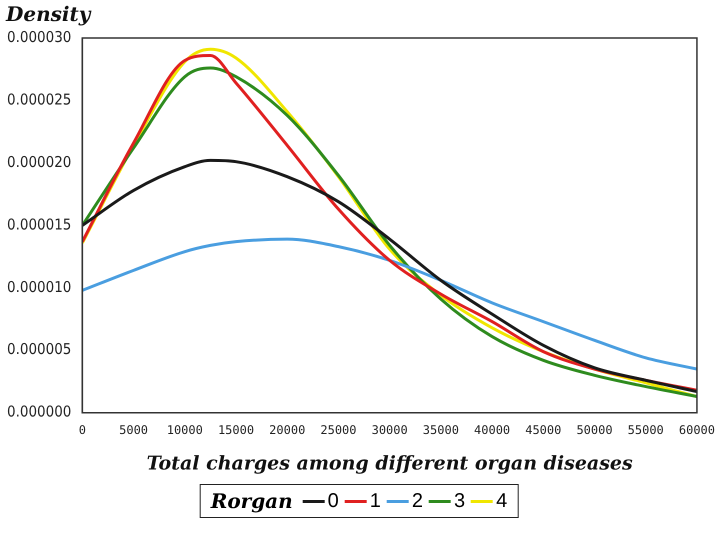  I want to click on x-tick-label: 40000, so click(492, 430).